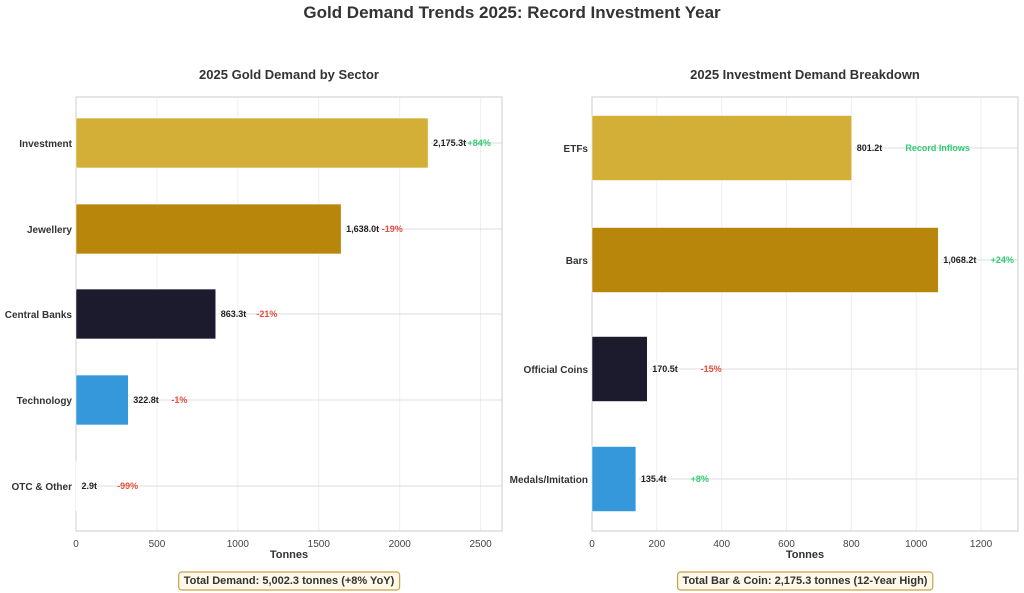 This screenshot has height=593, width=1024. What do you see at coordinates (656, 544) in the screenshot?
I see `x-tick-label: 200` at bounding box center [656, 544].